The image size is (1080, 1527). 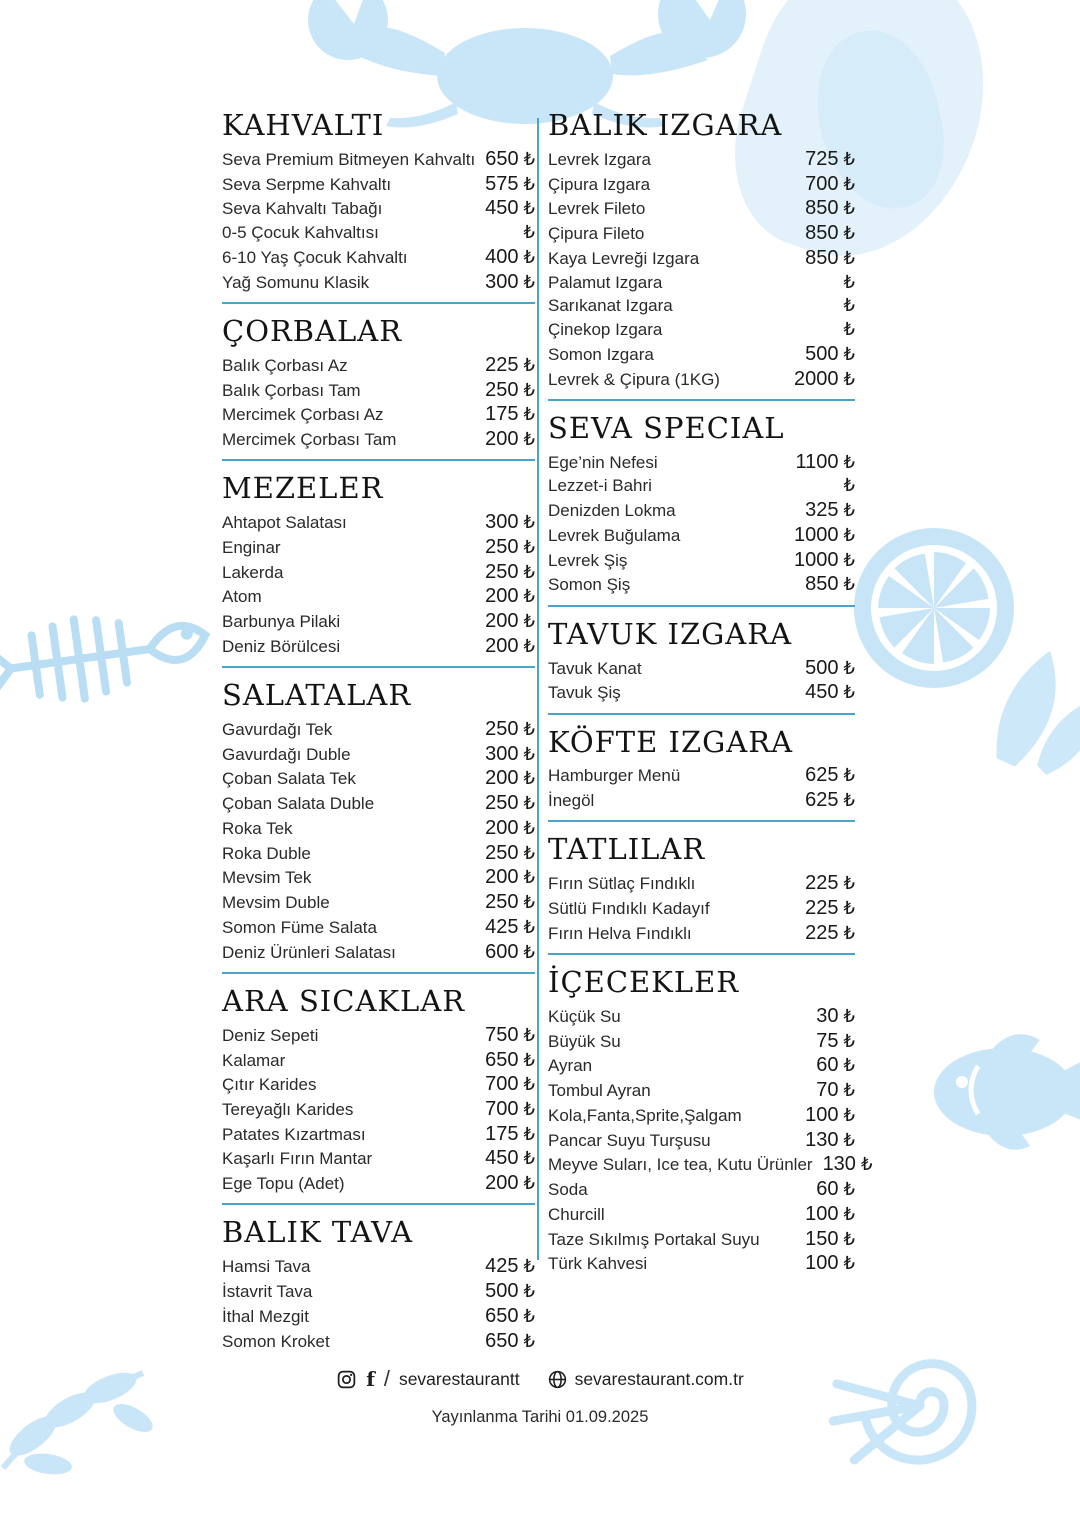 I want to click on menu-item-row: Churcill 100 ₺, so click(x=701, y=1214).